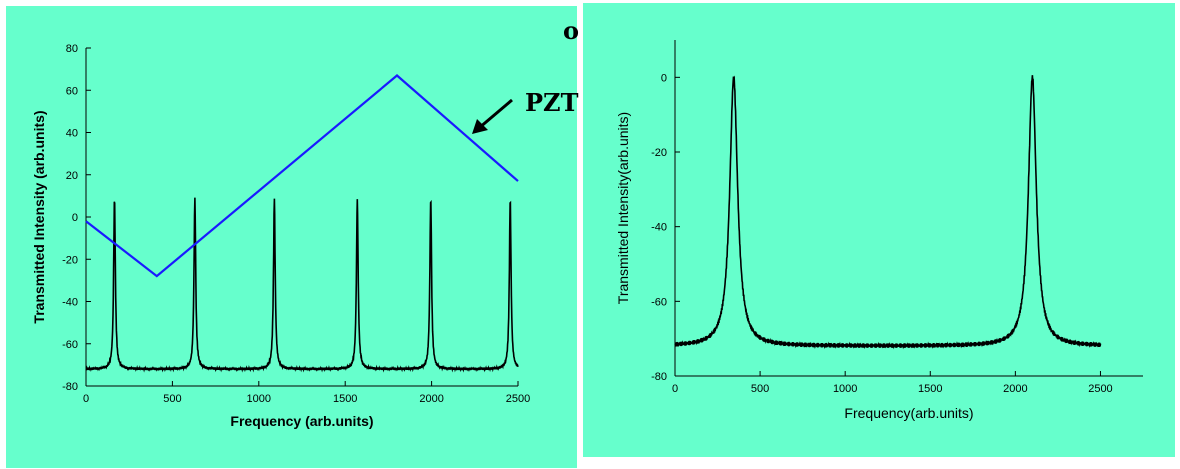 The height and width of the screenshot is (469, 1180). Describe the element at coordinates (301, 421) in the screenshot. I see `x-axis-title: Frequency (arb.units)` at that location.